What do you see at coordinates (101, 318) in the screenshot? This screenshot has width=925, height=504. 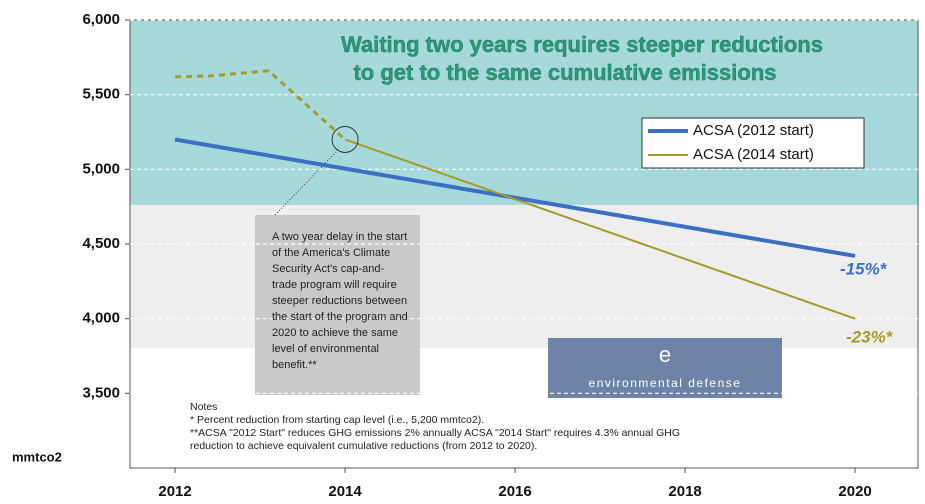 I see `y-tick-label: 4,000` at bounding box center [101, 318].